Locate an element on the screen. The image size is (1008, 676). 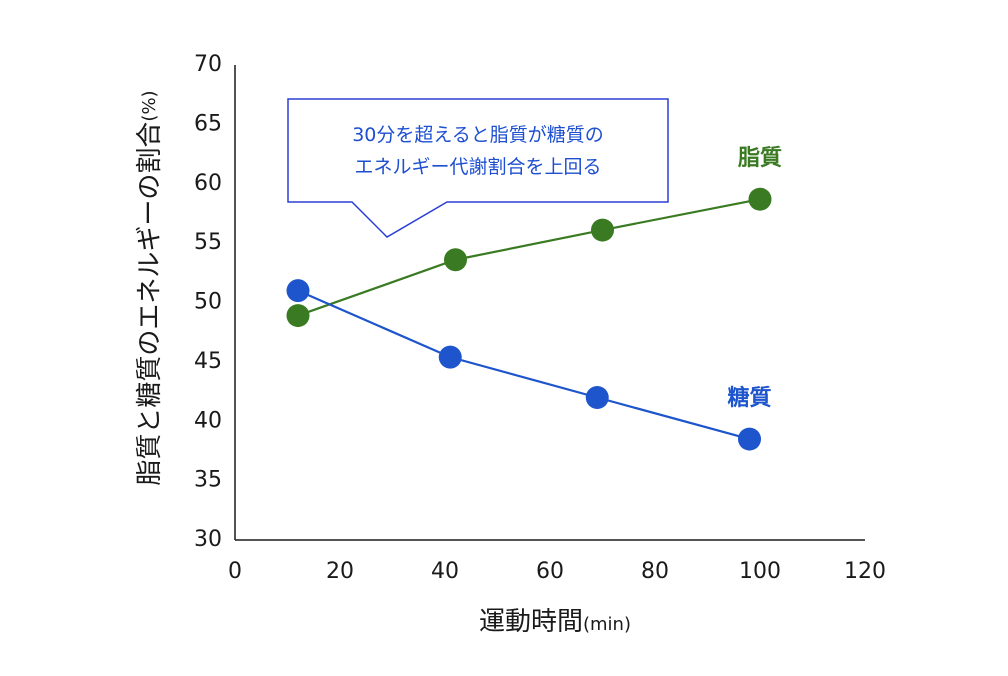
x-tick-label: 40 is located at coordinates (445, 571).